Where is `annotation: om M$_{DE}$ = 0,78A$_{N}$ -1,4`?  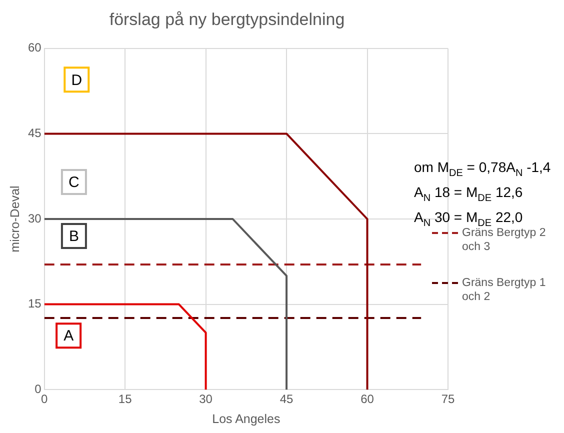 annotation: om M$_{DE}$ = 0,78A$_{N}$ -1,4 is located at coordinates (482, 169).